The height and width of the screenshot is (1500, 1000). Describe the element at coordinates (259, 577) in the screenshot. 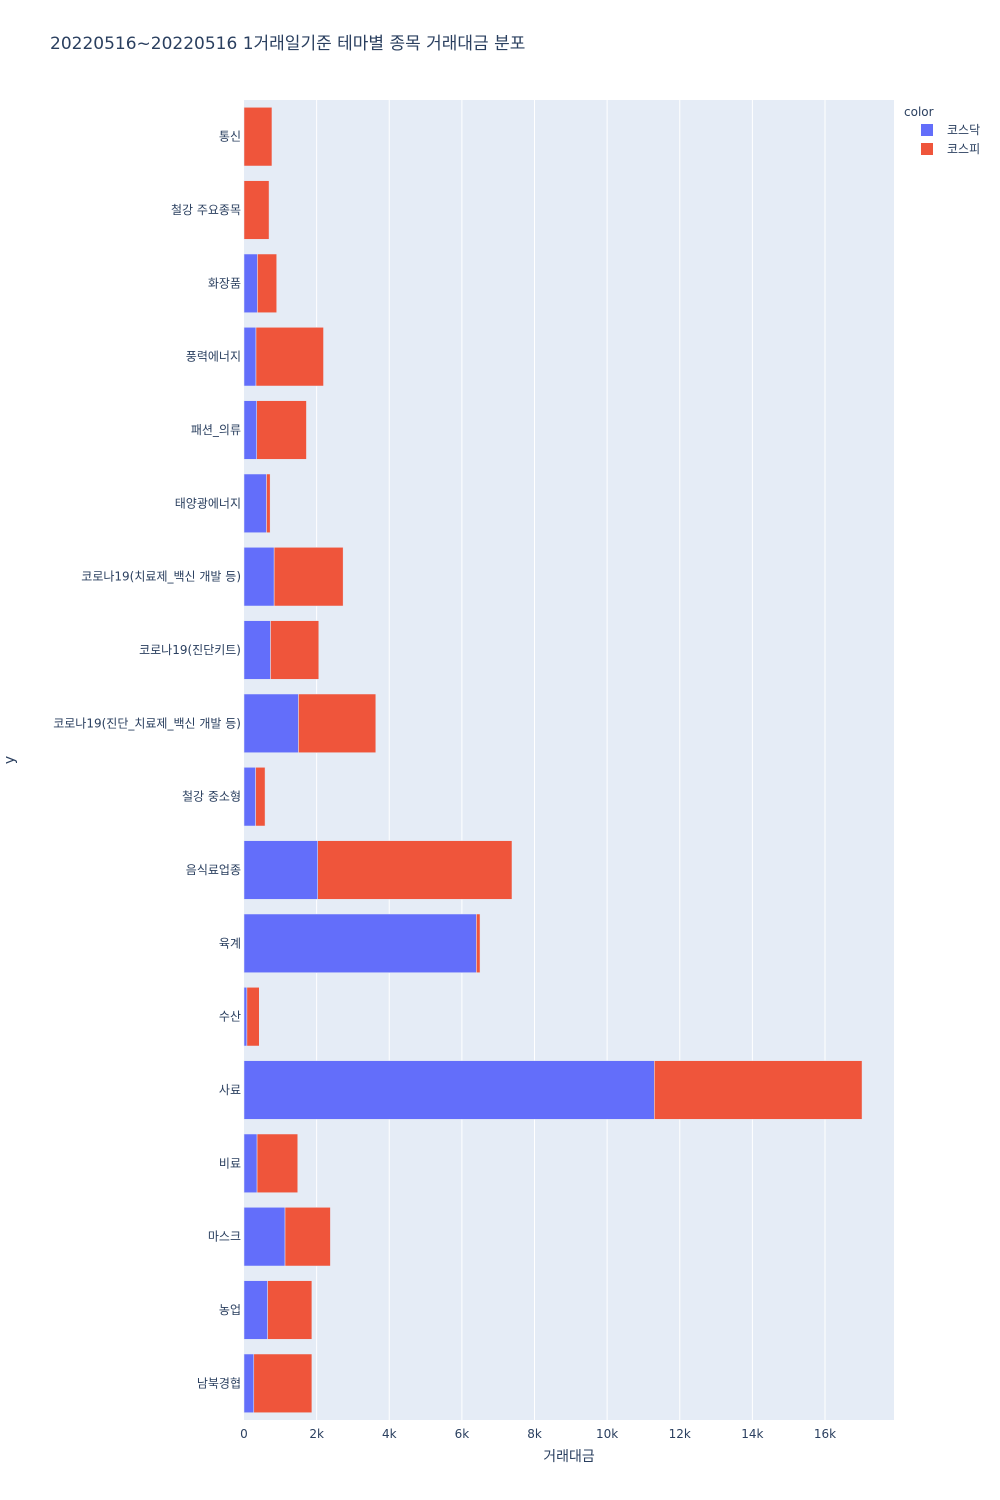

I see `bar-코스닥-6` at that location.